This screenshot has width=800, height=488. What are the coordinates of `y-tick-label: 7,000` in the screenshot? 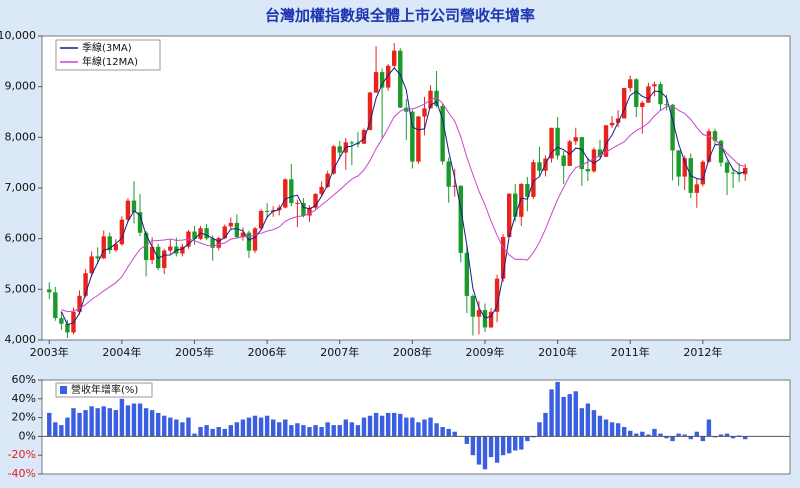 It's located at (21, 187).